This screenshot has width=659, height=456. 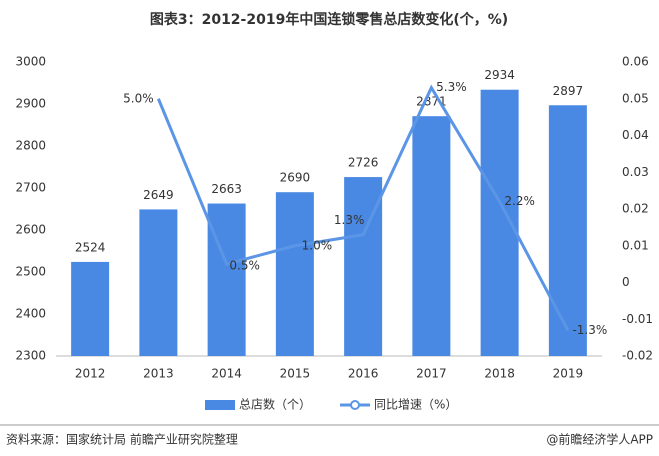 What do you see at coordinates (317, 245) in the screenshot?
I see `line-value-label: 1.0%` at bounding box center [317, 245].